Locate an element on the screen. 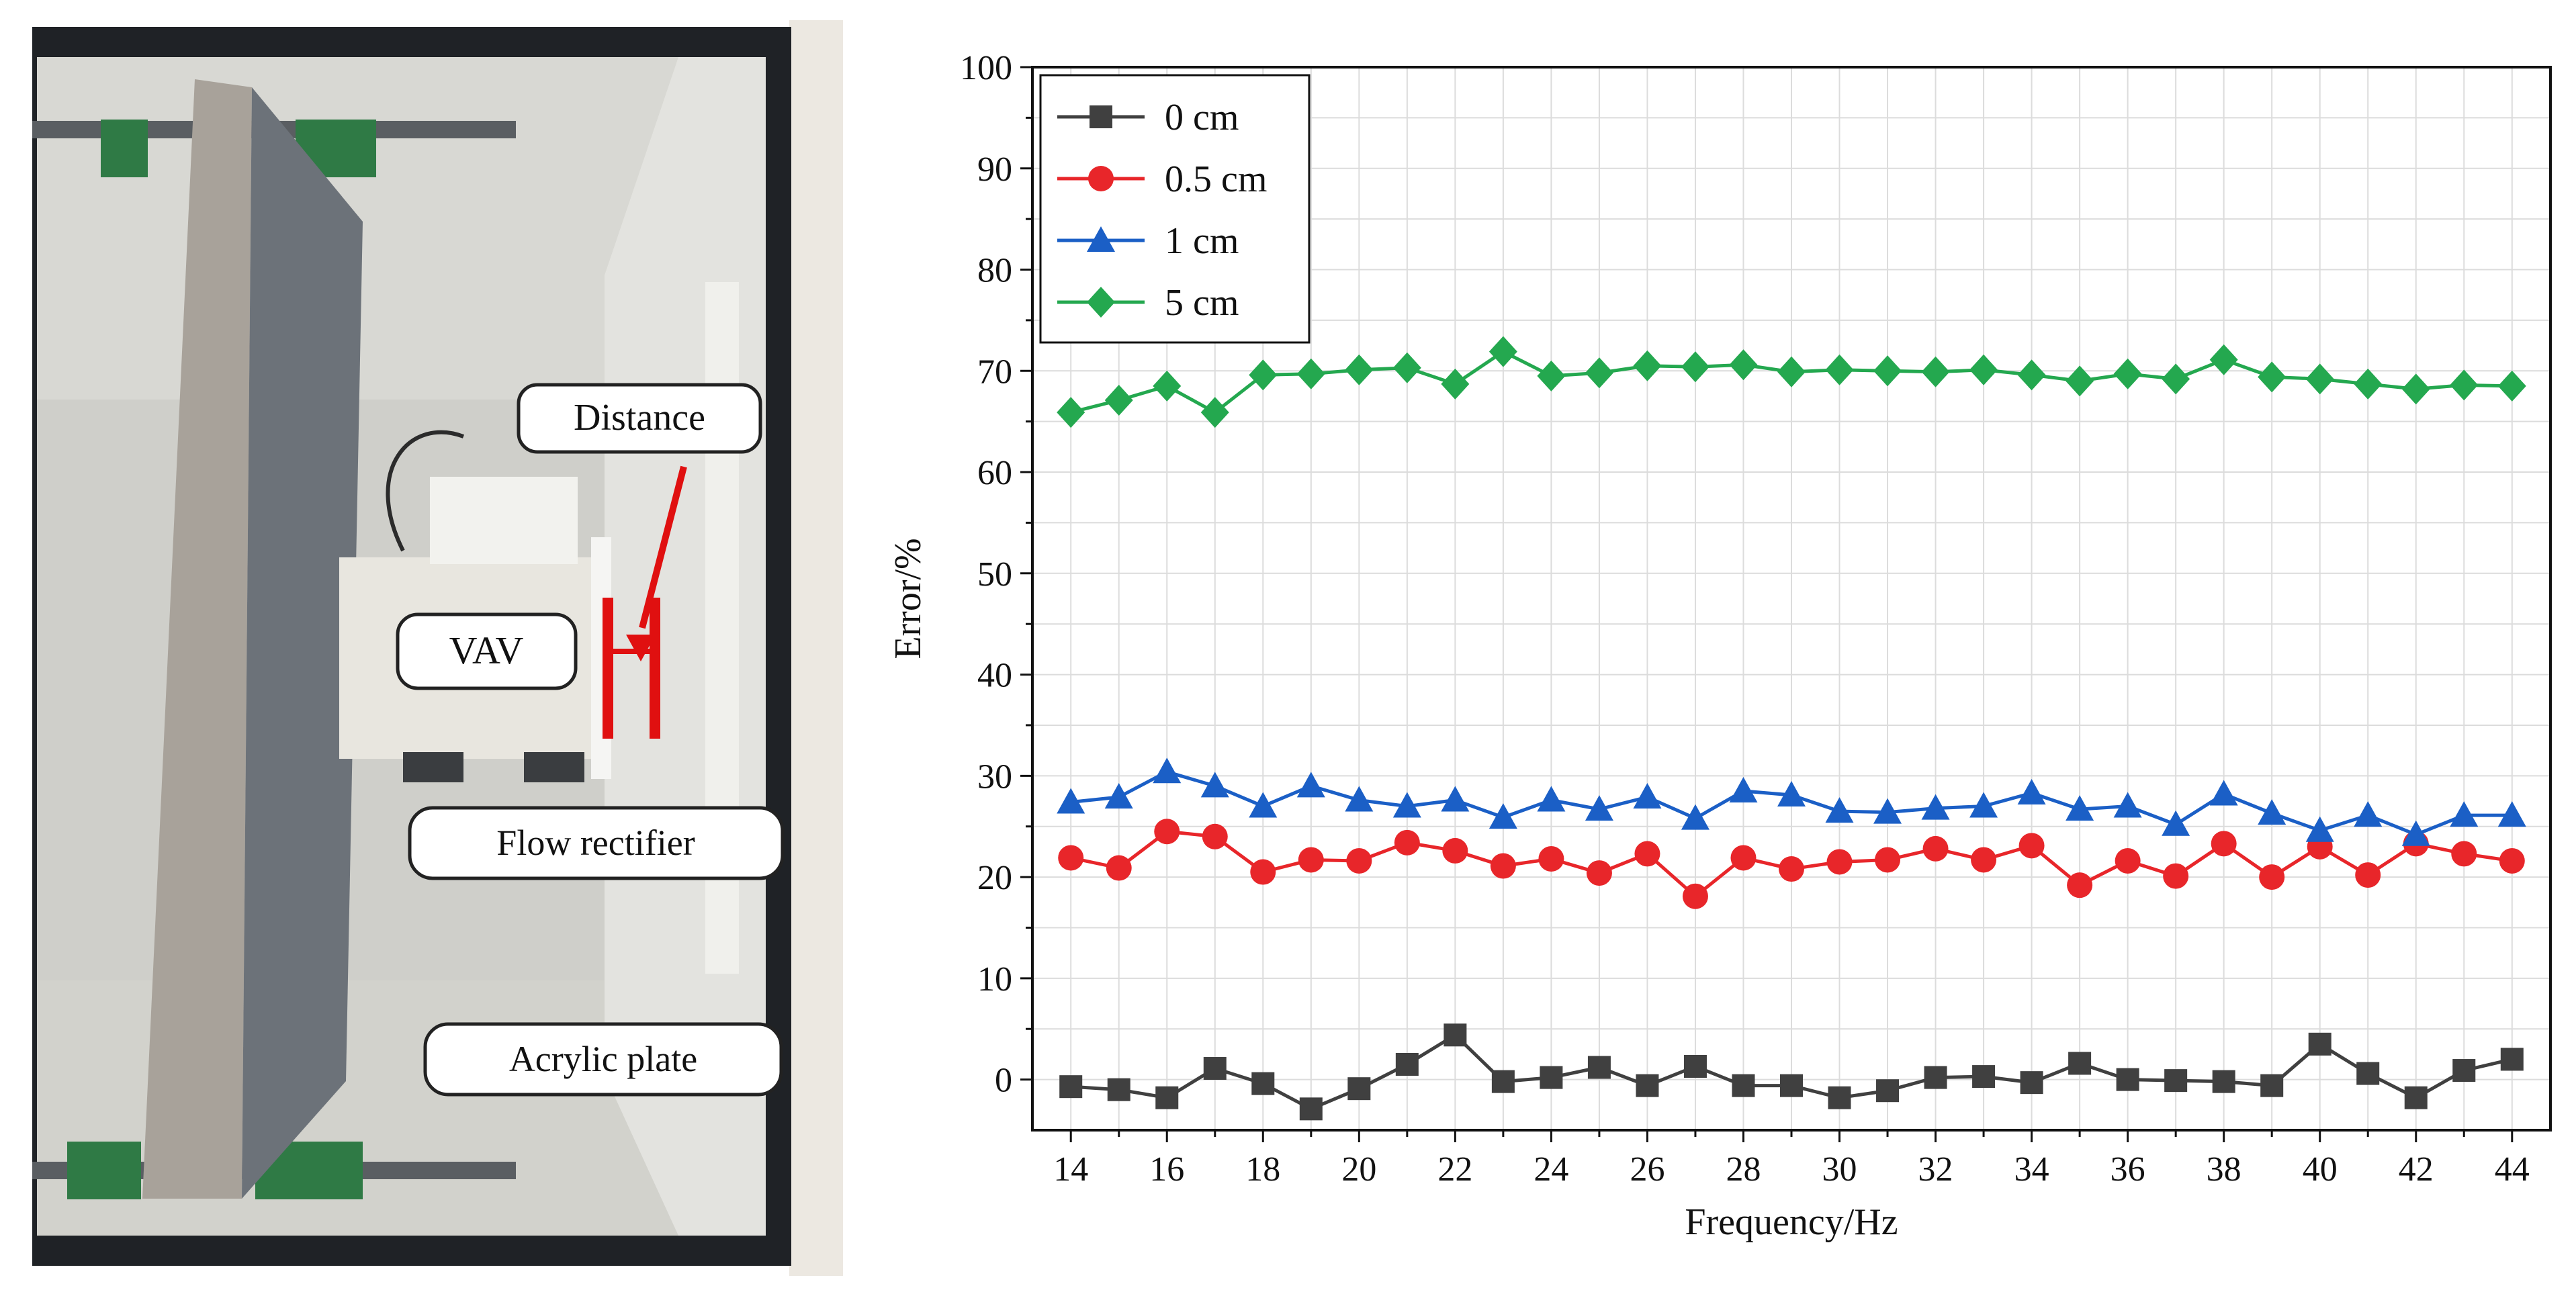 The image size is (2576, 1292). label-flow-rectifier-text: Flow rectifier is located at coordinates (595, 843).